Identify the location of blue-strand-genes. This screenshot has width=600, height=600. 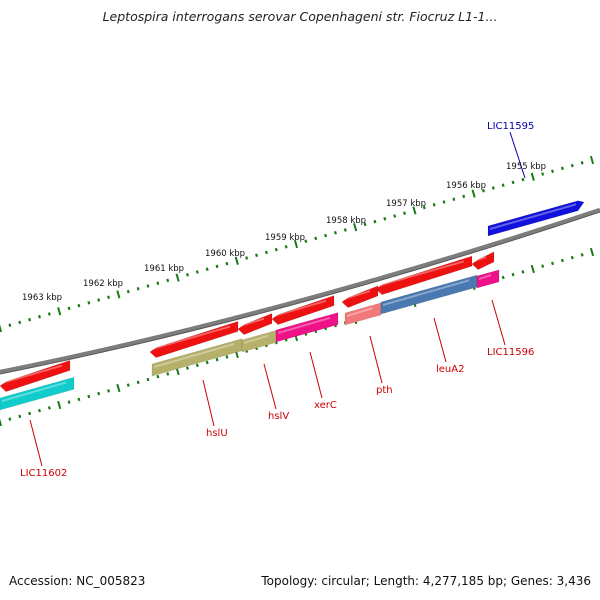
(536, 218).